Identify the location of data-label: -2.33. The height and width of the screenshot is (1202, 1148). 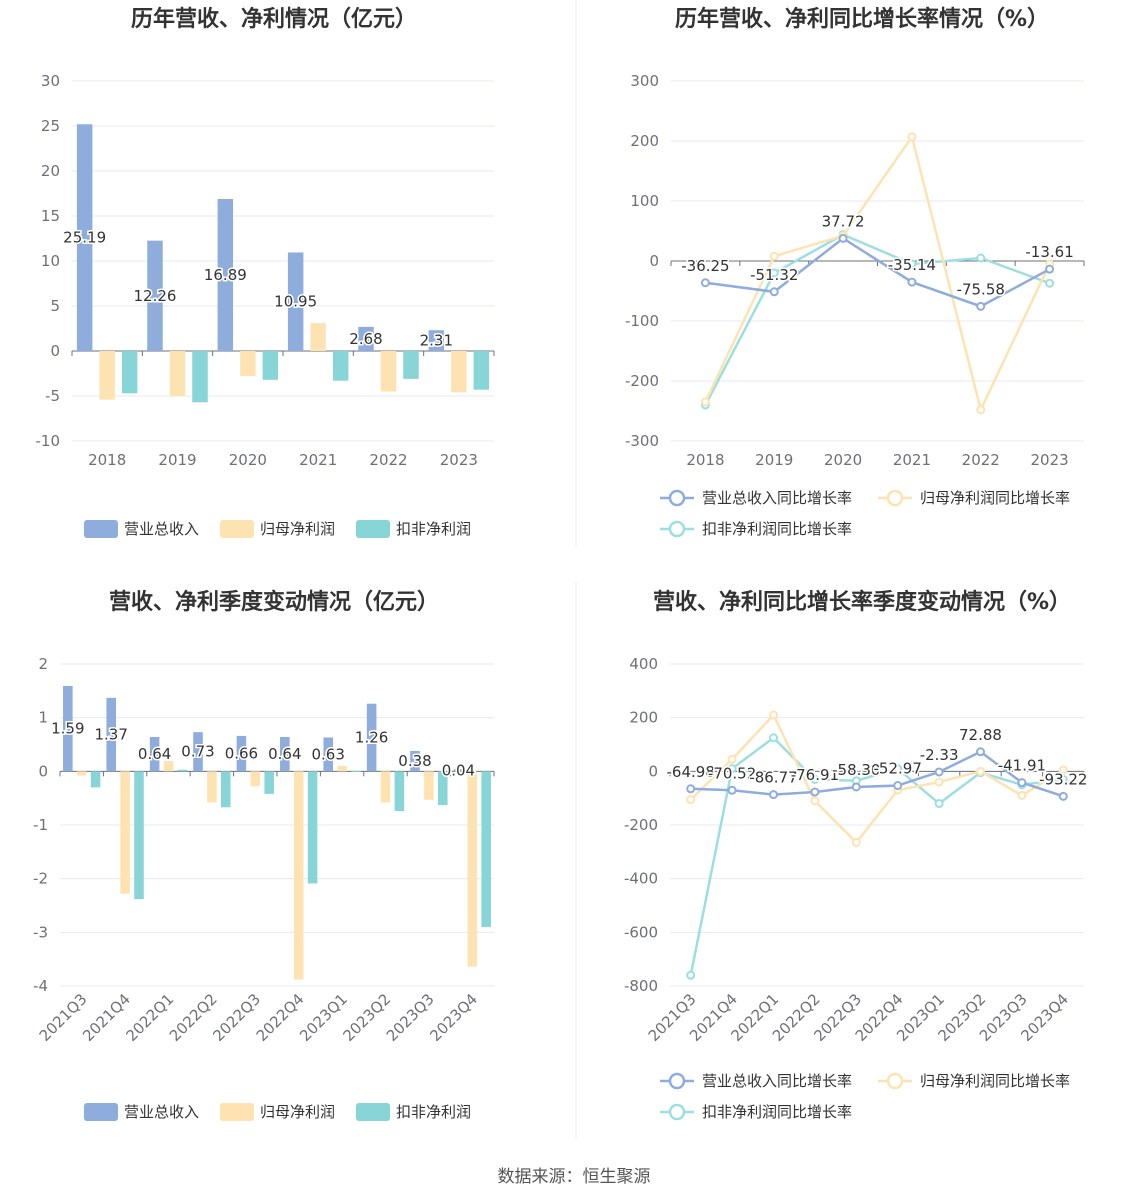
(939, 755).